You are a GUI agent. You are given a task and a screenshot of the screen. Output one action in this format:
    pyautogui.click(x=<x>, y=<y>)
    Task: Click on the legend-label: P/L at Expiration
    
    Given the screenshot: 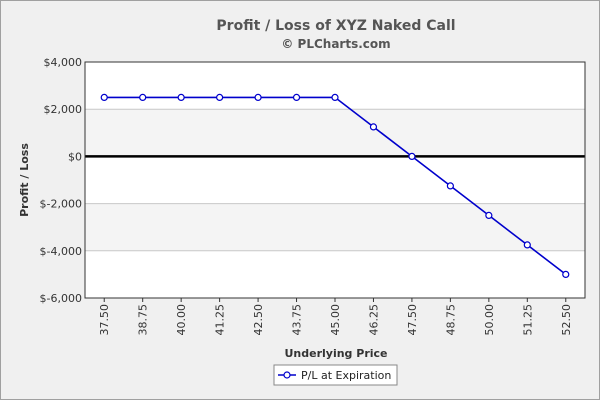 What is the action you would take?
    pyautogui.click(x=346, y=375)
    